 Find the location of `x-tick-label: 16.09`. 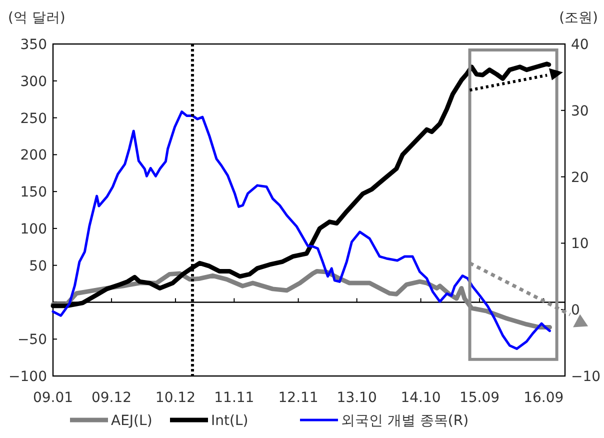

x-tick-label: 16.09 is located at coordinates (544, 398).